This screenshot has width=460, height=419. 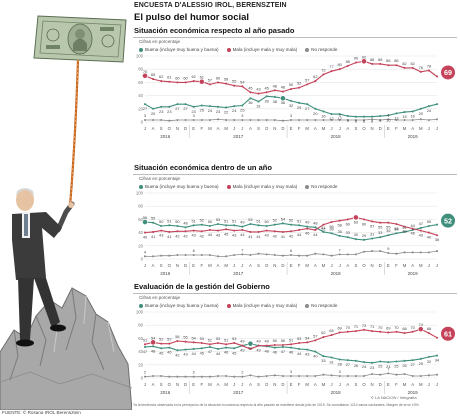 What do you see at coordinates (429, 237) in the screenshot?
I see `data-label: 40` at bounding box center [429, 237].